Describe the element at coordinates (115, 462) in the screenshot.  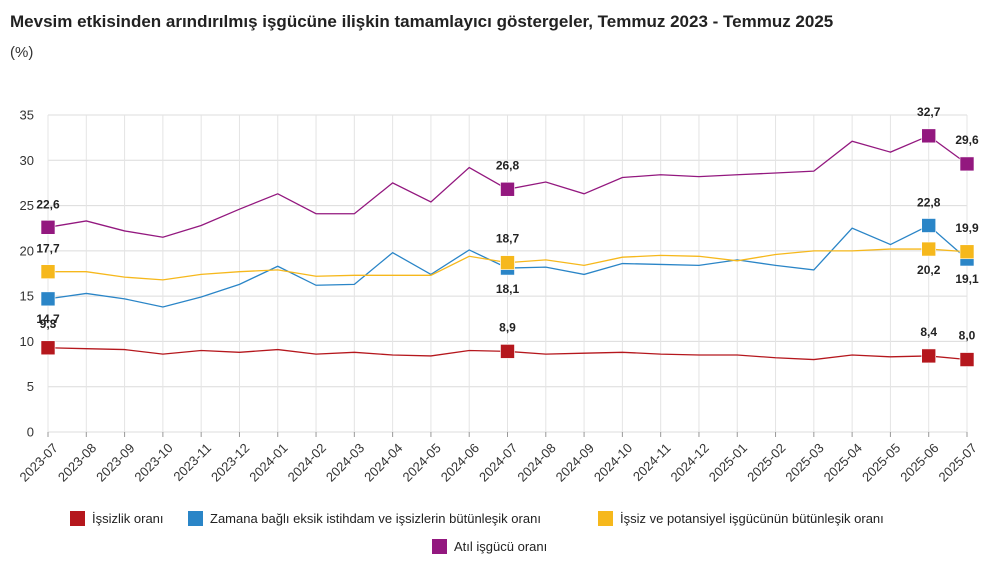
I see `x-tick-label: 2023-09` at that location.